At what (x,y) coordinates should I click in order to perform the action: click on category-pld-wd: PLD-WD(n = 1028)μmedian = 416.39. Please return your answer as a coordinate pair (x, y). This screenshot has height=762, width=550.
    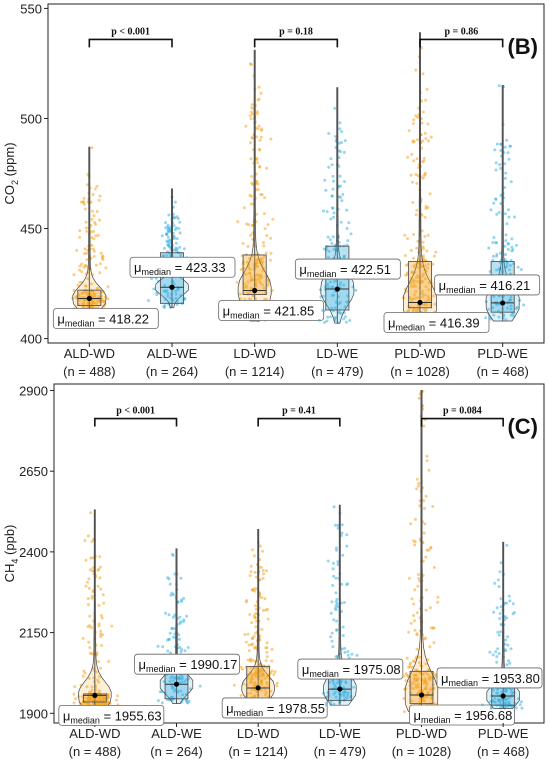
    Looking at the image, I should click on (436, 205).